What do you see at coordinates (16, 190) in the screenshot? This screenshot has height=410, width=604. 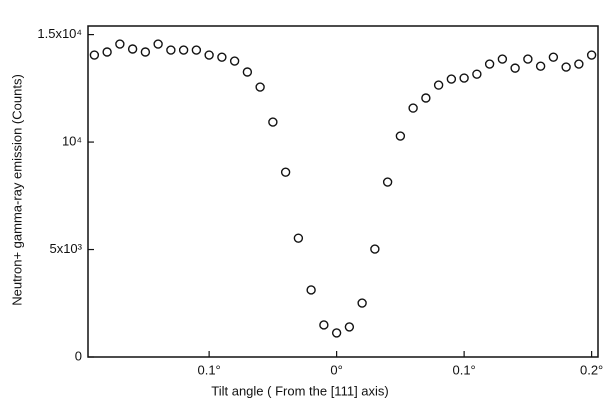 I see `y-axis-label: Neutron+ gamma-ray emission (Counts)` at bounding box center [16, 190].